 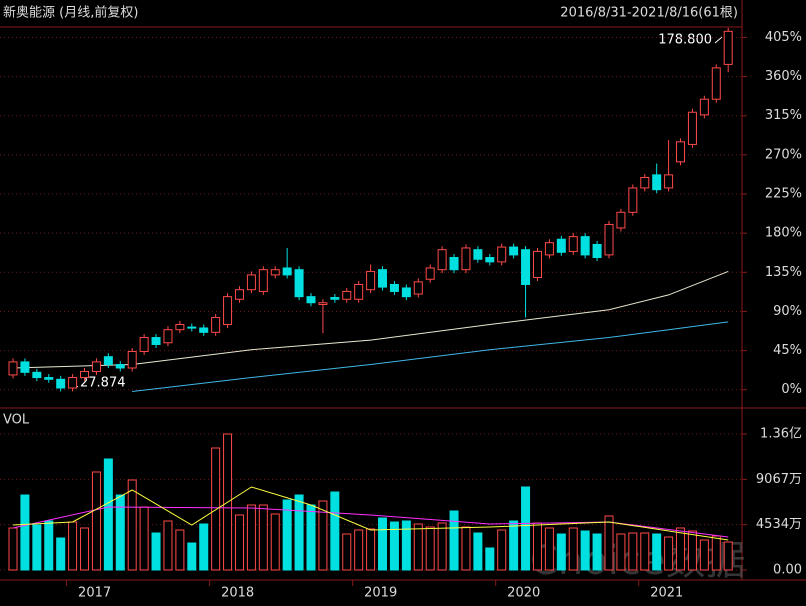 I want to click on y-tick-label: 405%, so click(x=783, y=37).